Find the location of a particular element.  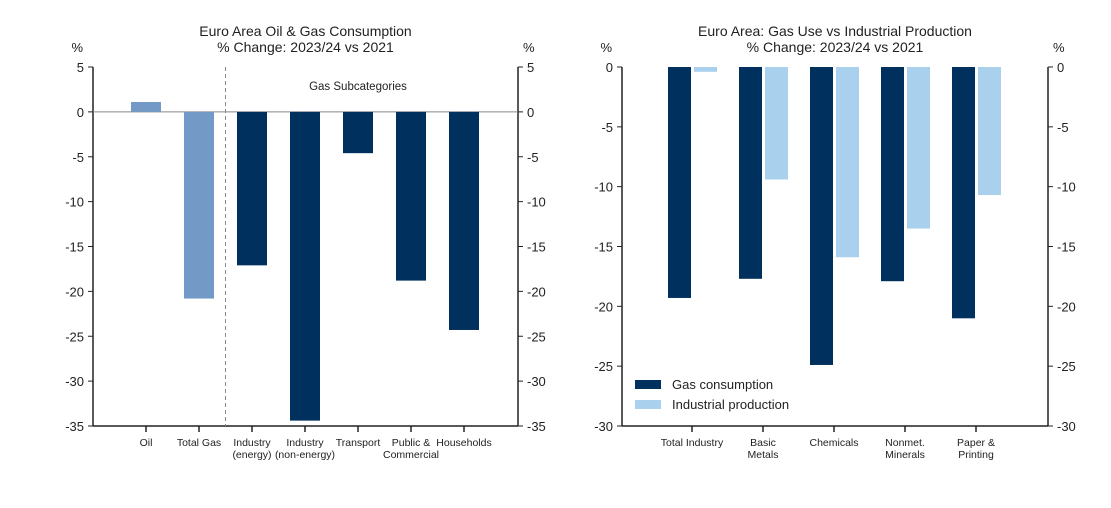

legend-label: Industrial production is located at coordinates (730, 404).